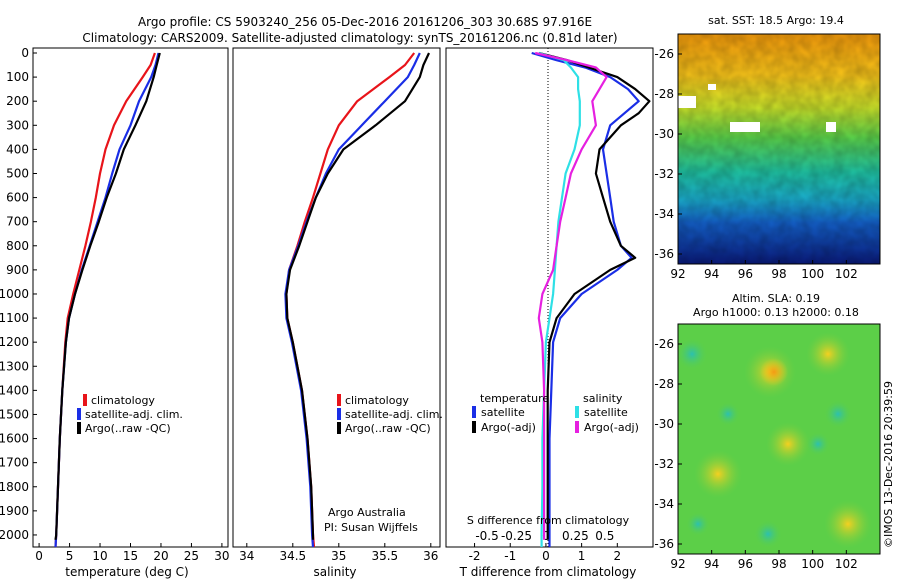 This screenshot has height=584, width=900. I want to click on legend-swatch-temp-satellite, so click(474, 412).